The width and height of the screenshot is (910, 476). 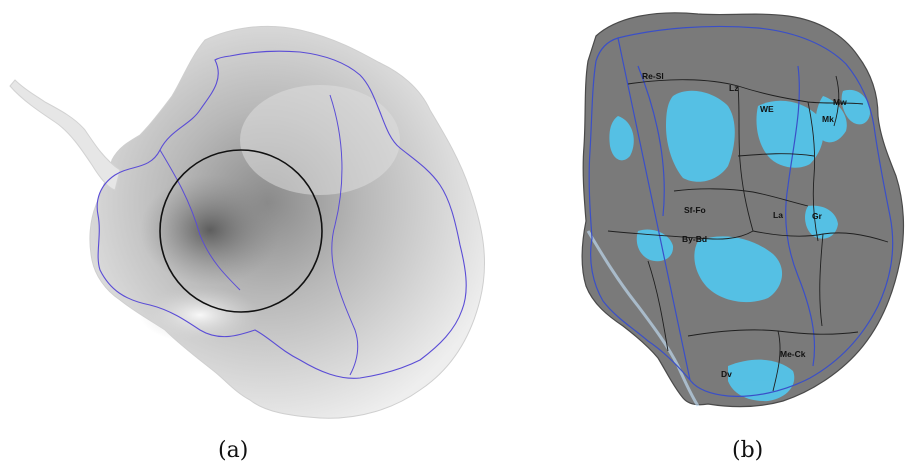 I want to click on region-label-re-sl: Re-Sl, so click(x=653, y=76).